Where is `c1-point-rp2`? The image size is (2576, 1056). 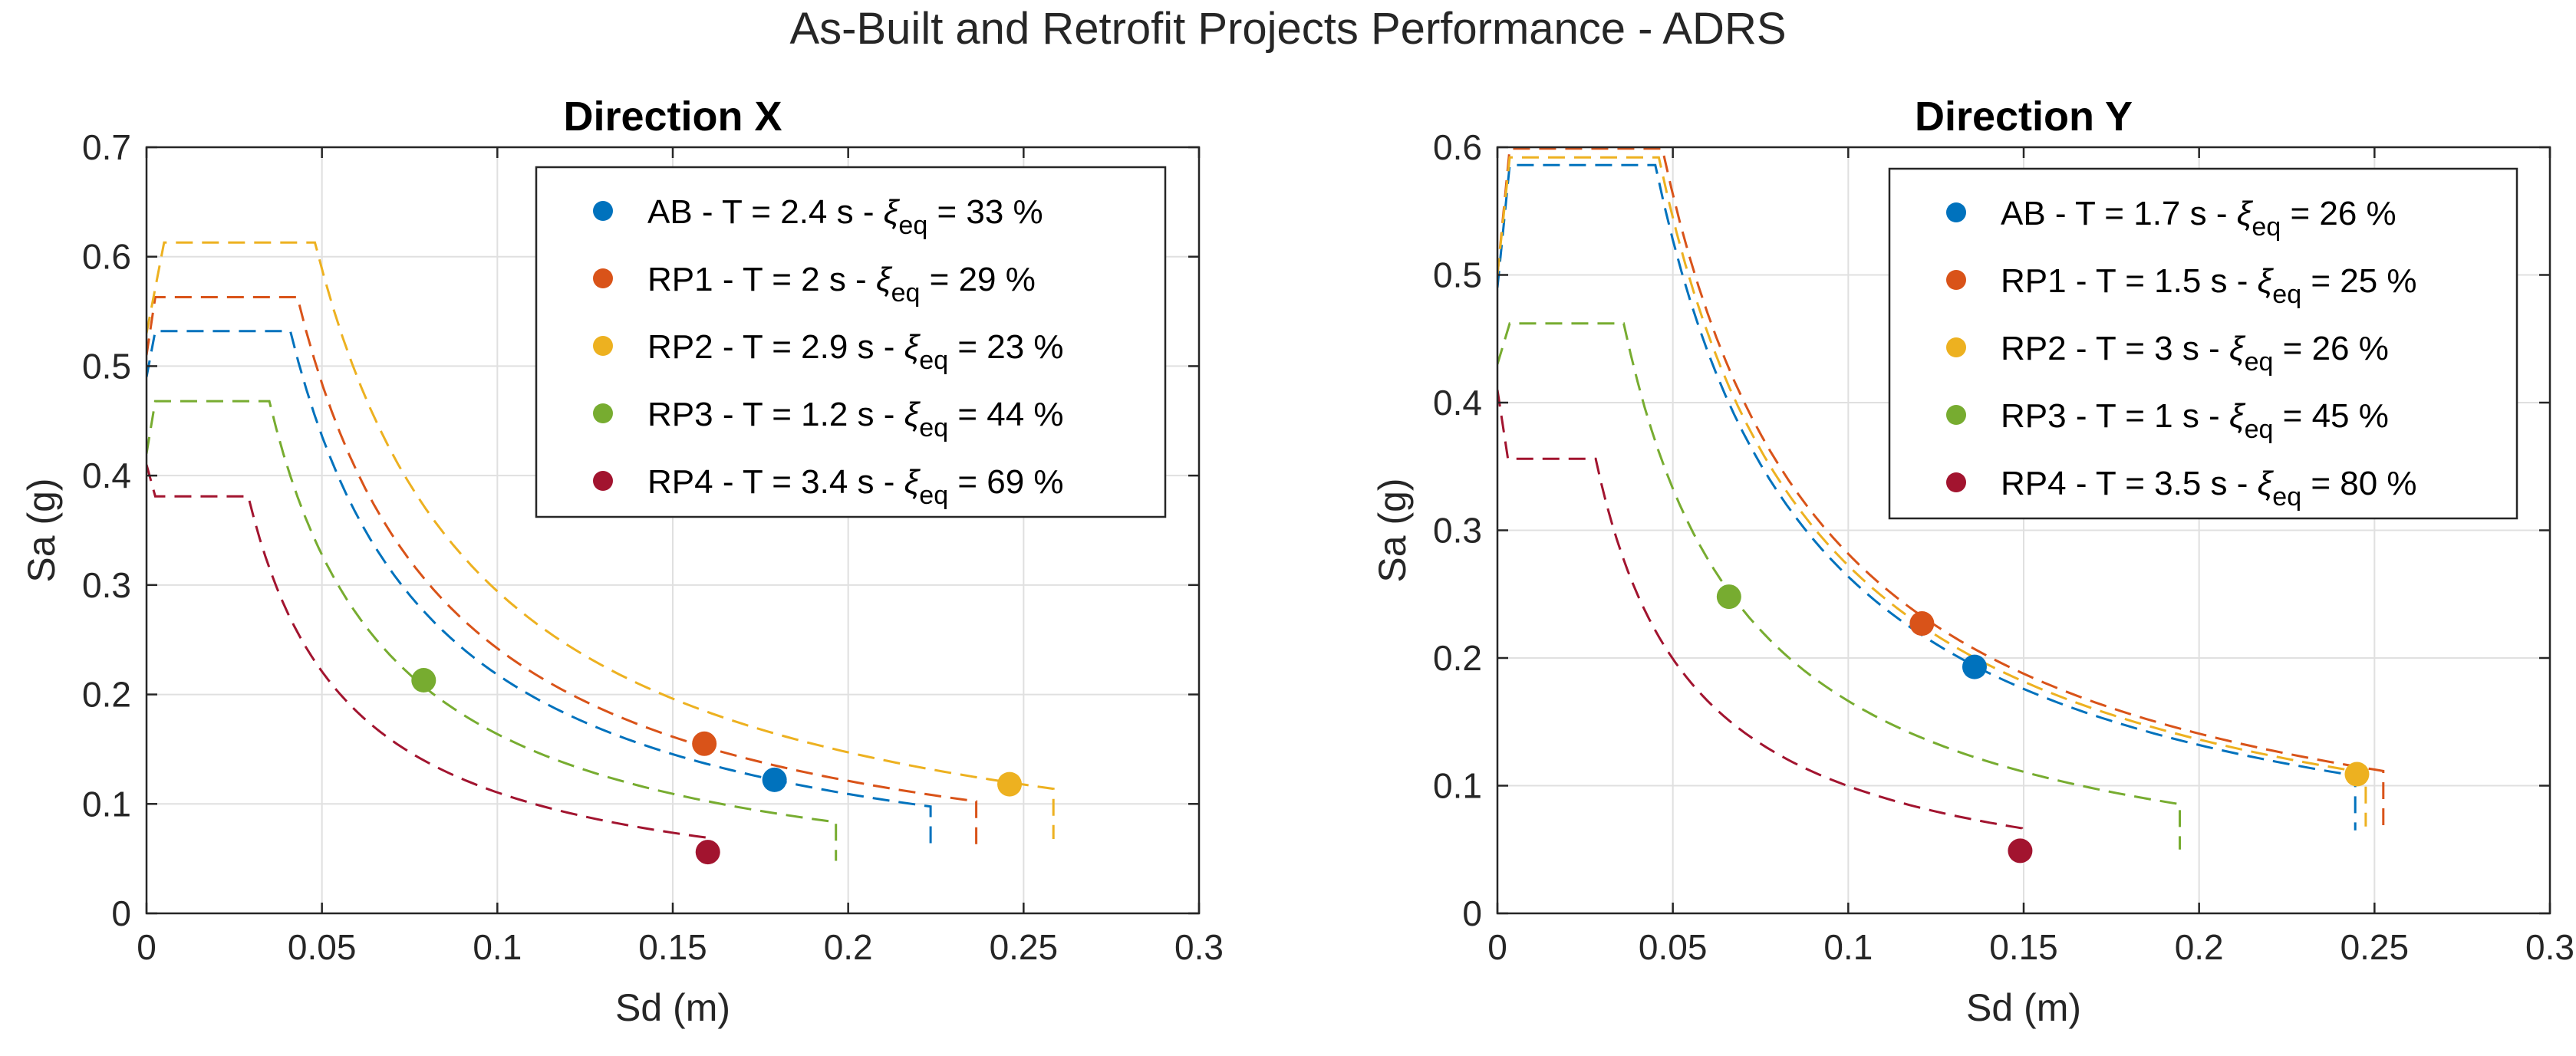
c1-point-rp2 is located at coordinates (2357, 774).